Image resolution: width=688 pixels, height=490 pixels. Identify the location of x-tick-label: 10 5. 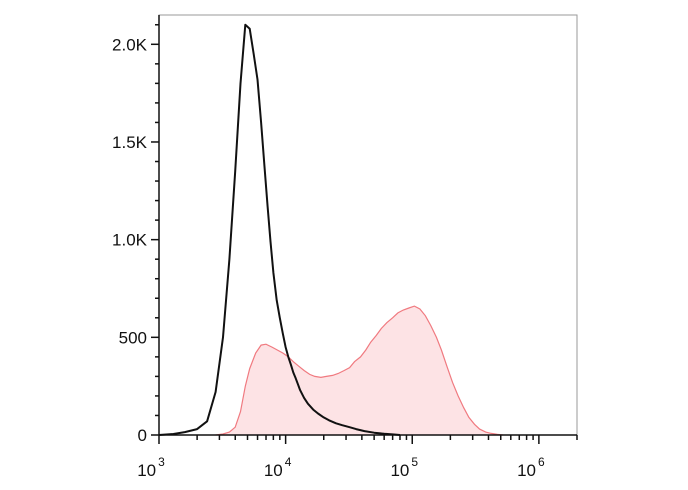
(404, 467).